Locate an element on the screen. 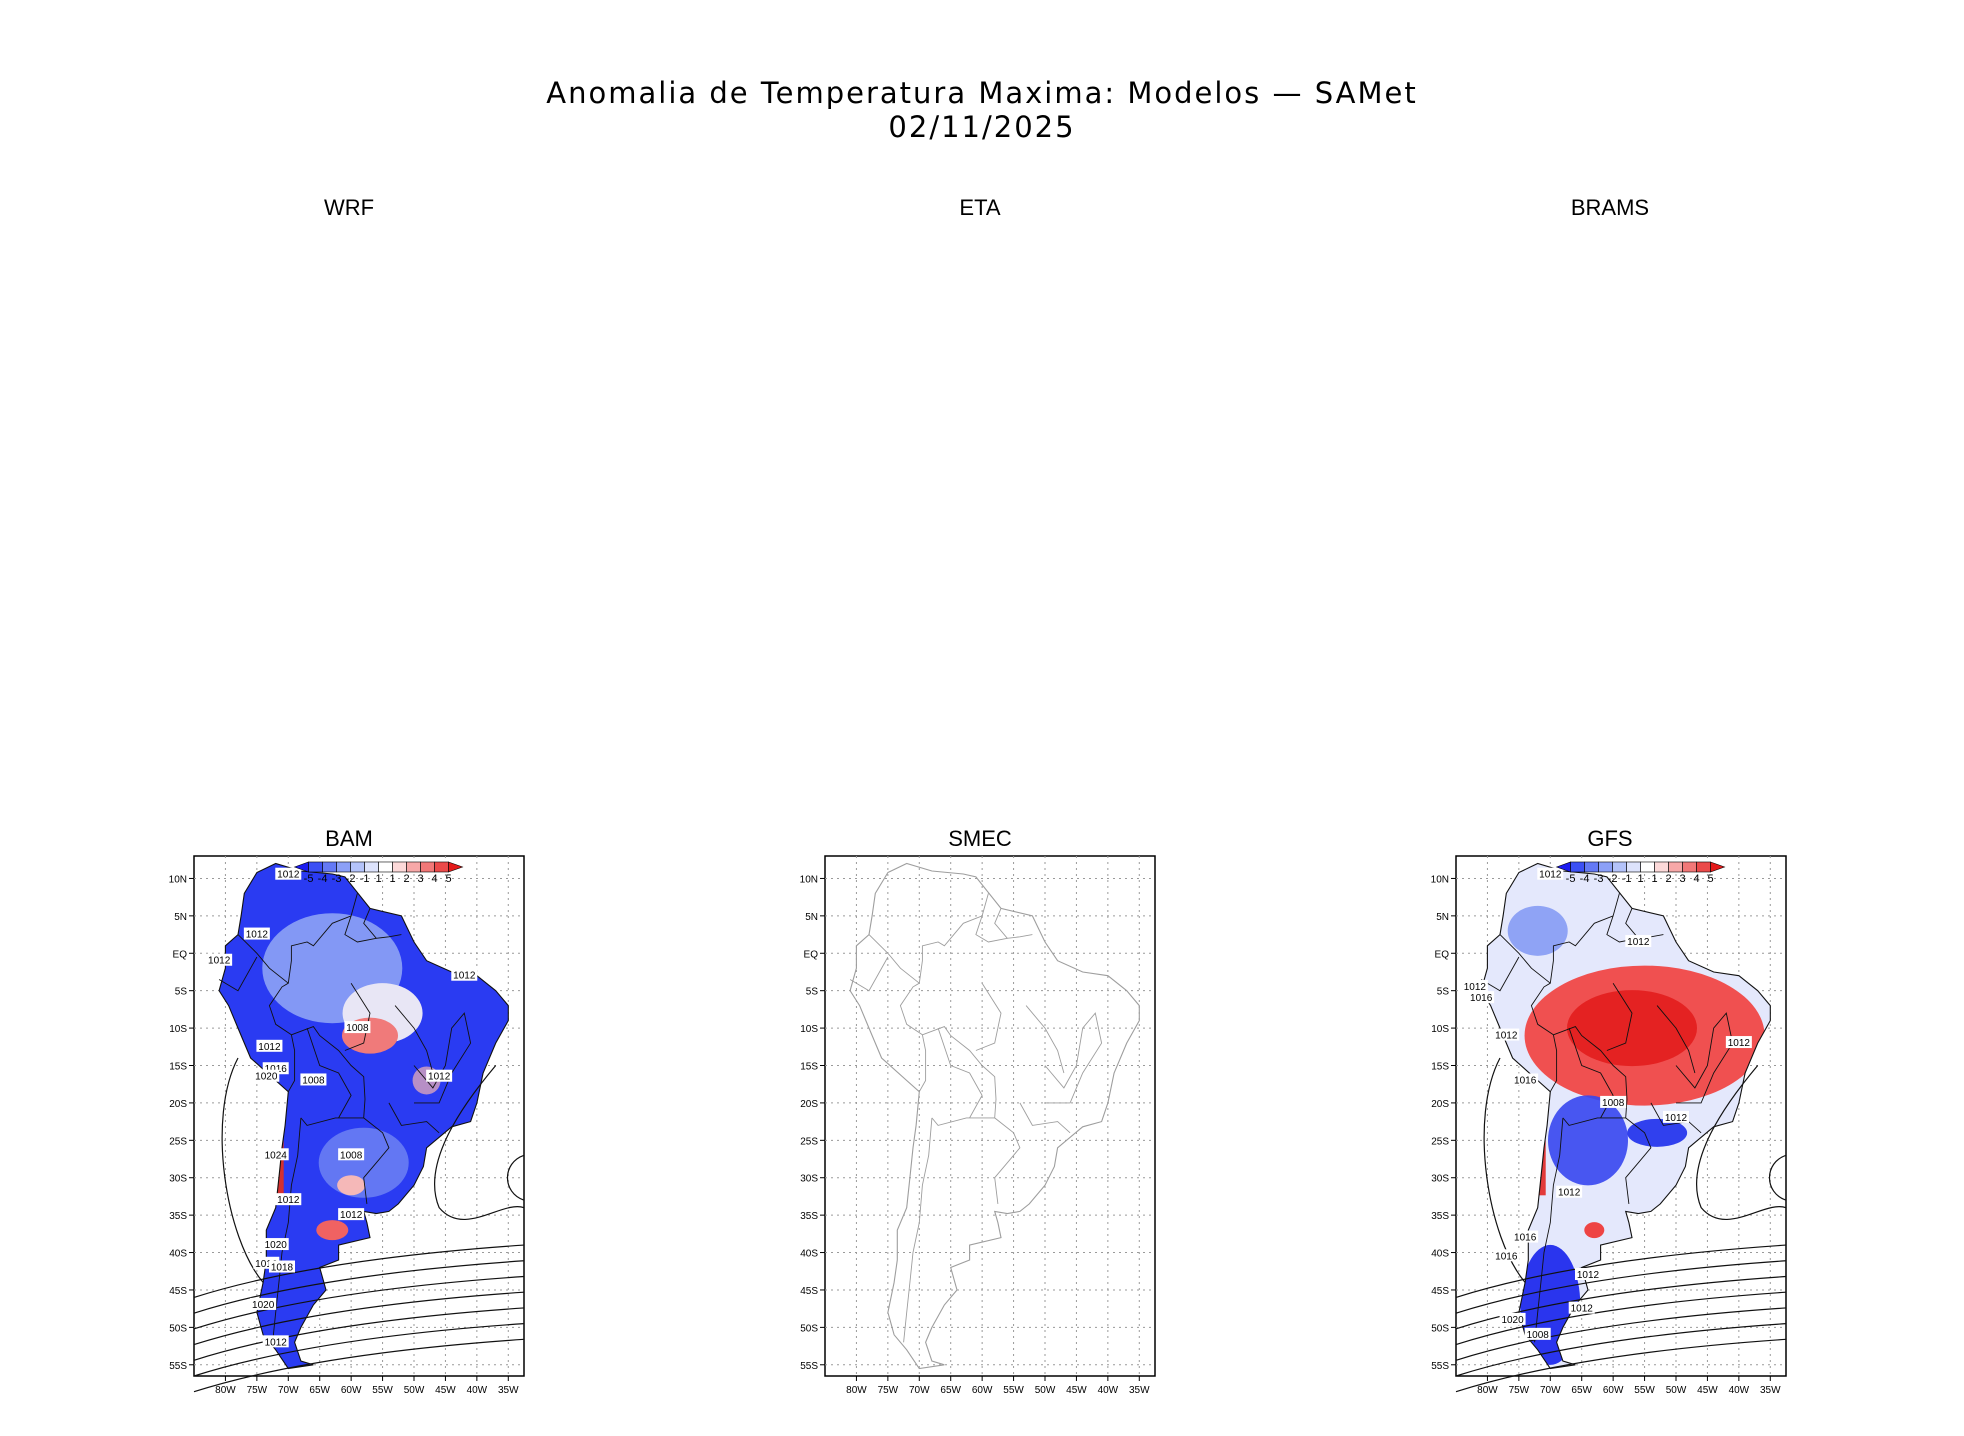 This screenshot has width=1964, height=1436. bam-lat-tick-label: 30S is located at coordinates (178, 1179).